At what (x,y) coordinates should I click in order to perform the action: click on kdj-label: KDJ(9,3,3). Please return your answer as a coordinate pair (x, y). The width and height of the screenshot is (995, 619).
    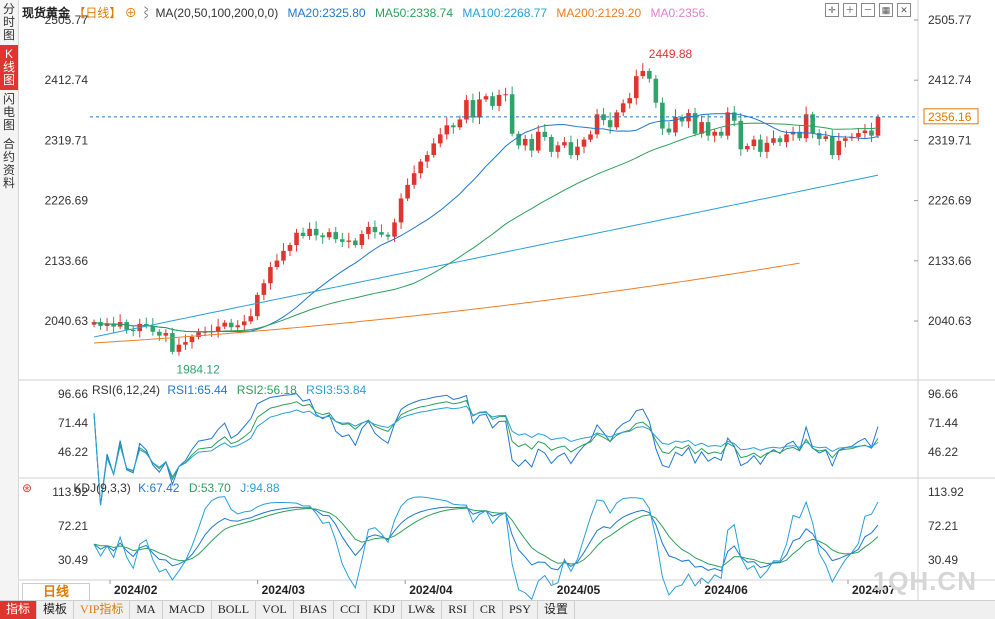
    Looking at the image, I should click on (102, 488).